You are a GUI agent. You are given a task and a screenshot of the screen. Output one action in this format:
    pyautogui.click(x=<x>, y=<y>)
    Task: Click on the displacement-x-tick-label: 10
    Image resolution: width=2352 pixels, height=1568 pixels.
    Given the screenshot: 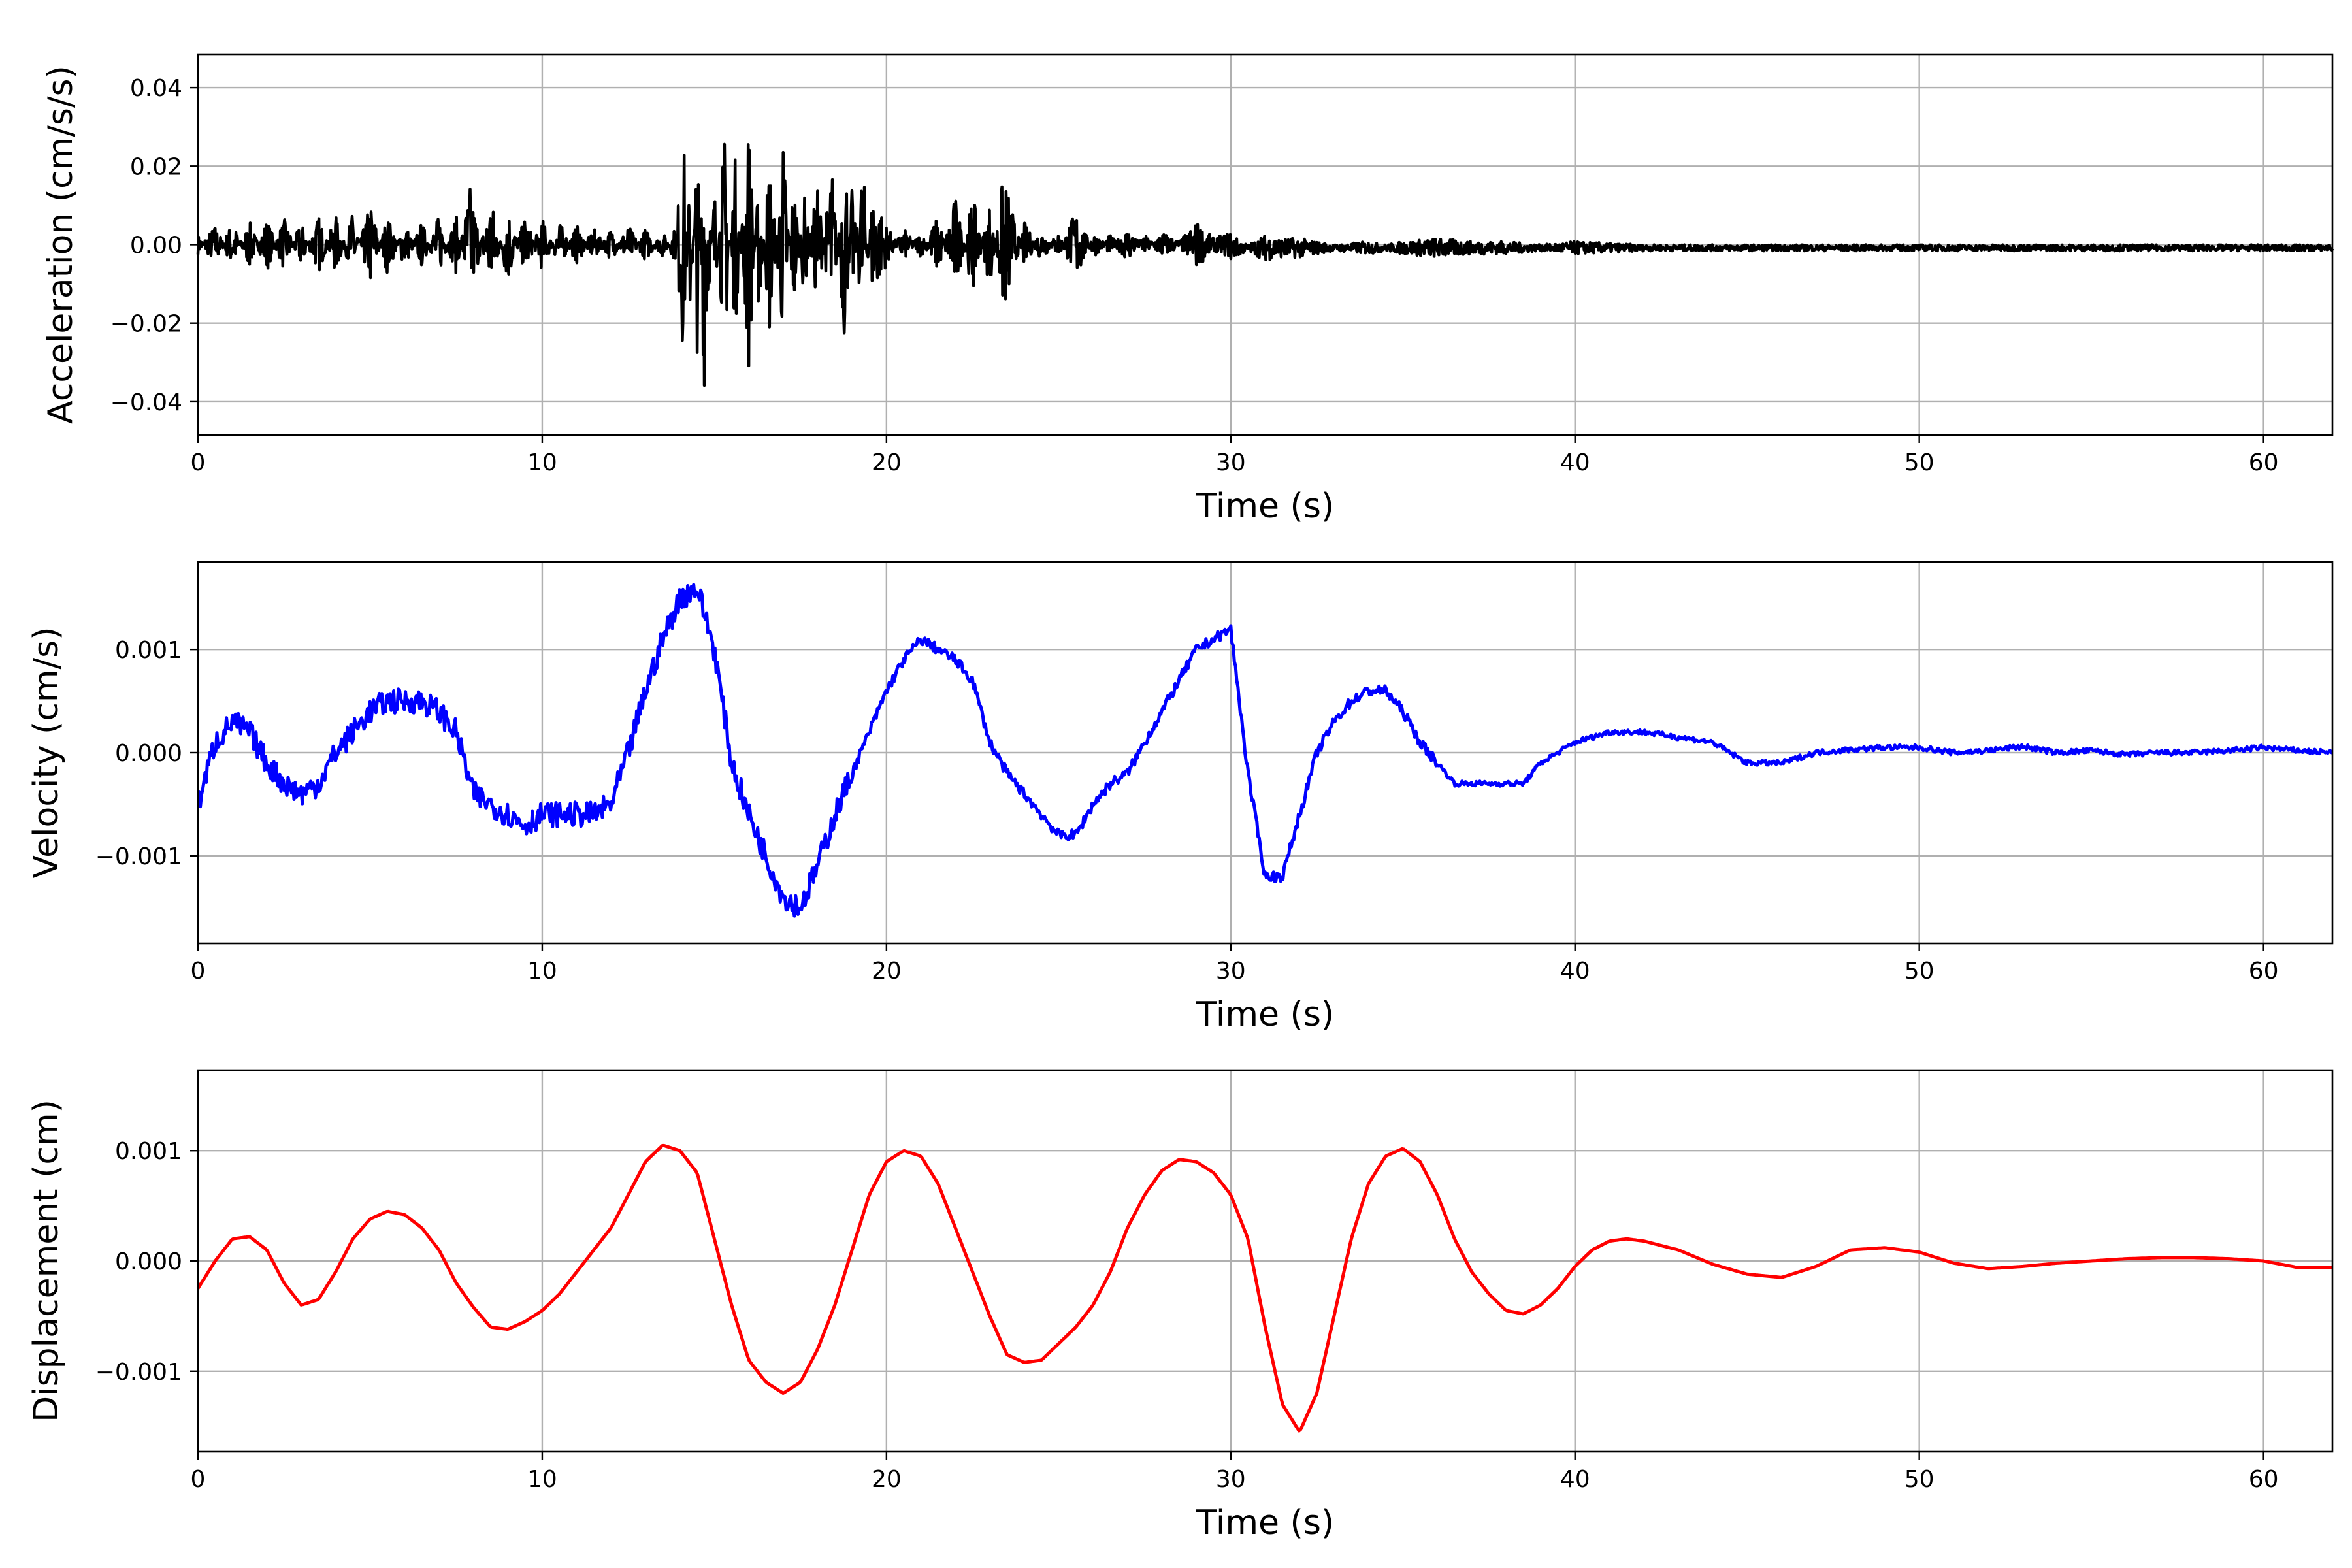 What is the action you would take?
    pyautogui.click(x=542, y=1479)
    